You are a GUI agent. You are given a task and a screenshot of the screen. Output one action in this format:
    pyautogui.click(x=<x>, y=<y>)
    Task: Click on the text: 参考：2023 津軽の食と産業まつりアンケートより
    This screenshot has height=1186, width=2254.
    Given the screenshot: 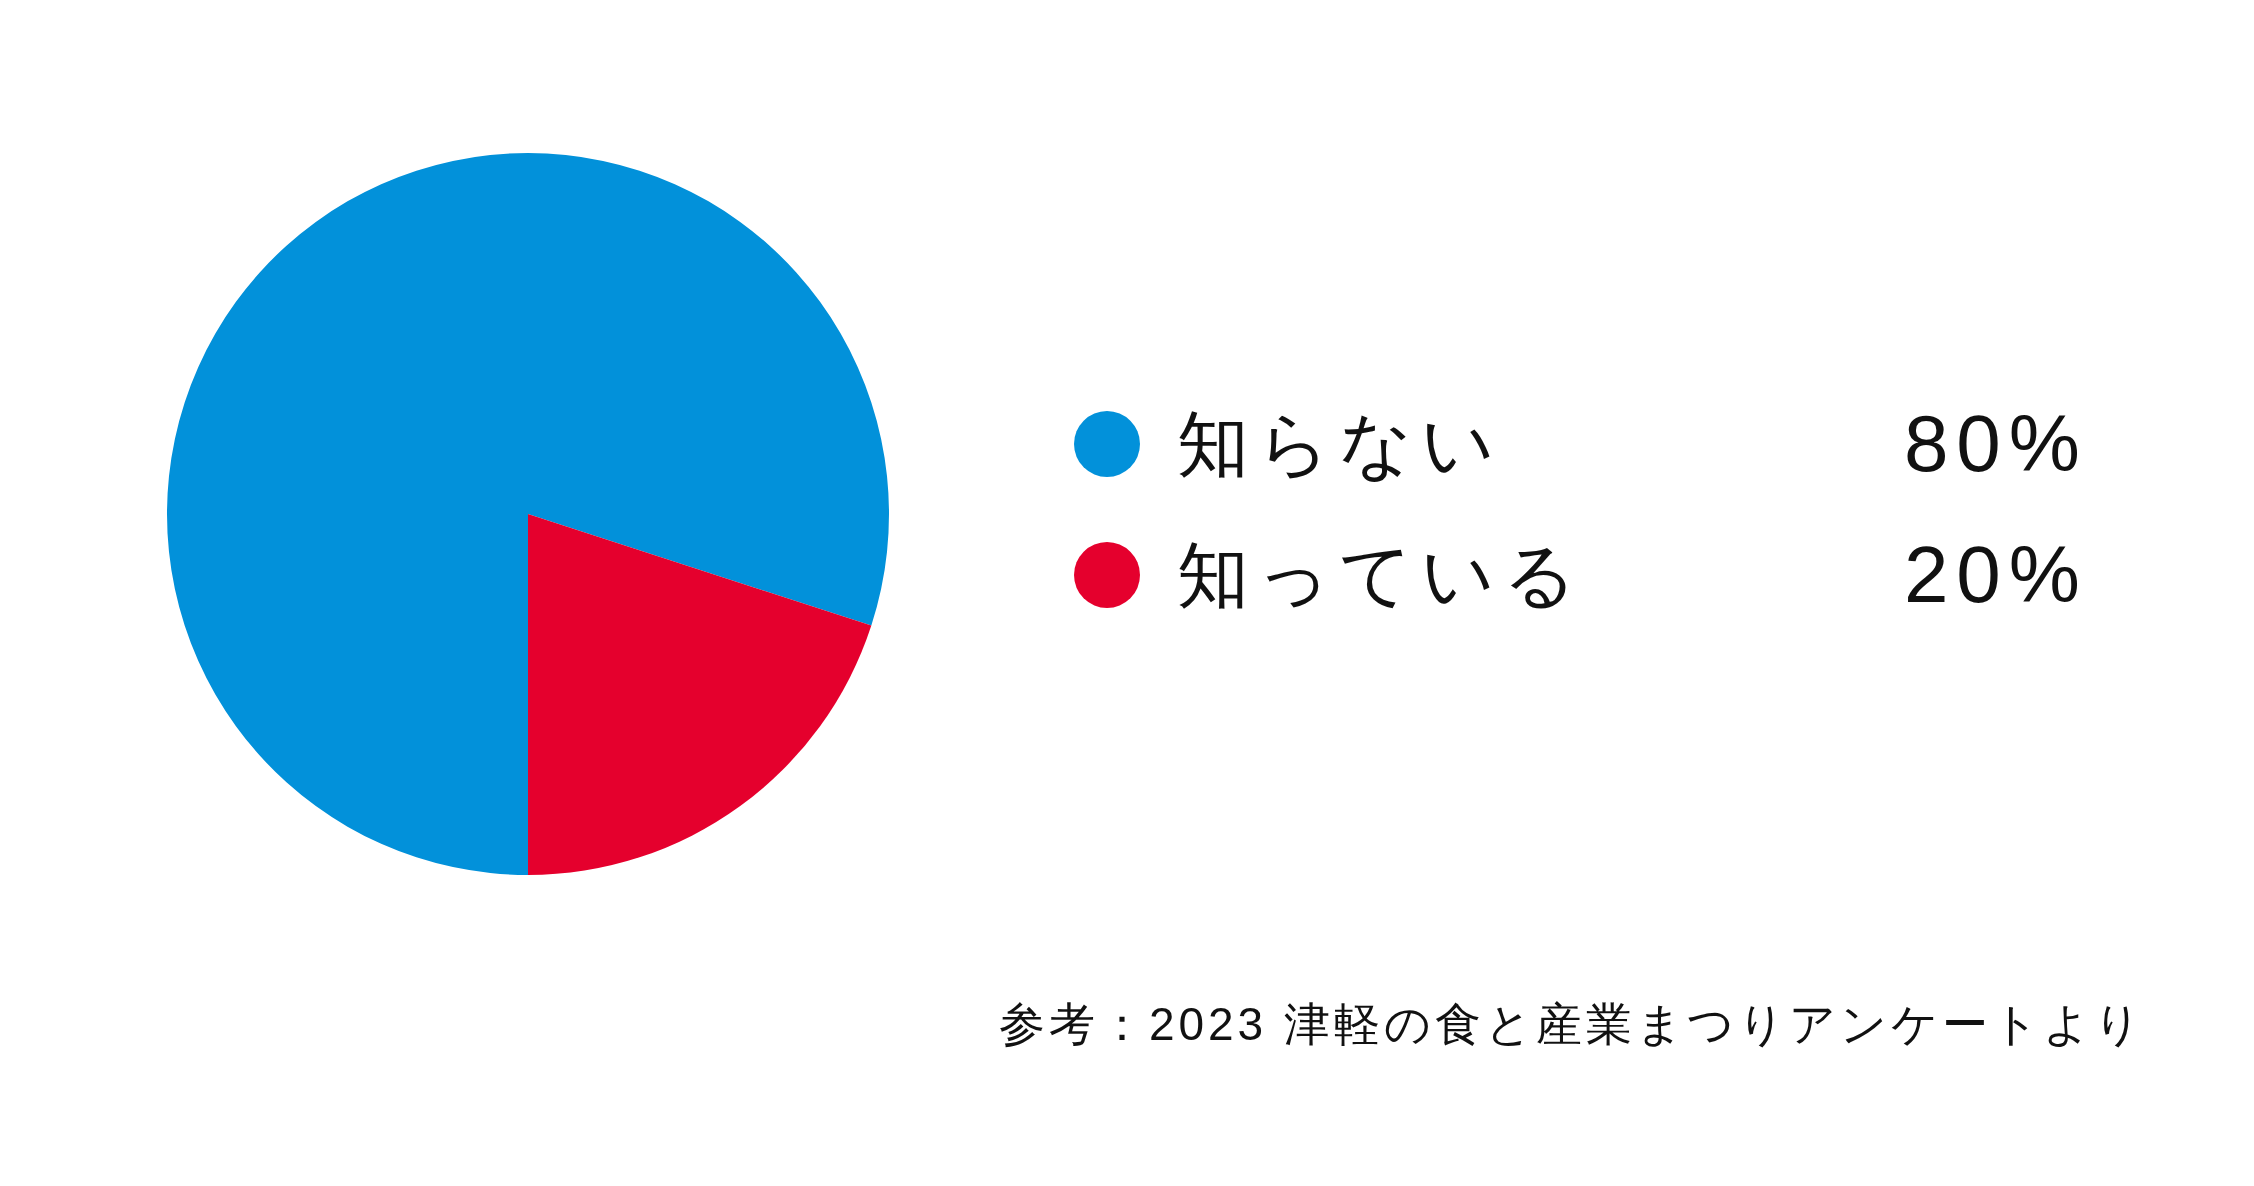 What is the action you would take?
    pyautogui.click(x=1571, y=1024)
    